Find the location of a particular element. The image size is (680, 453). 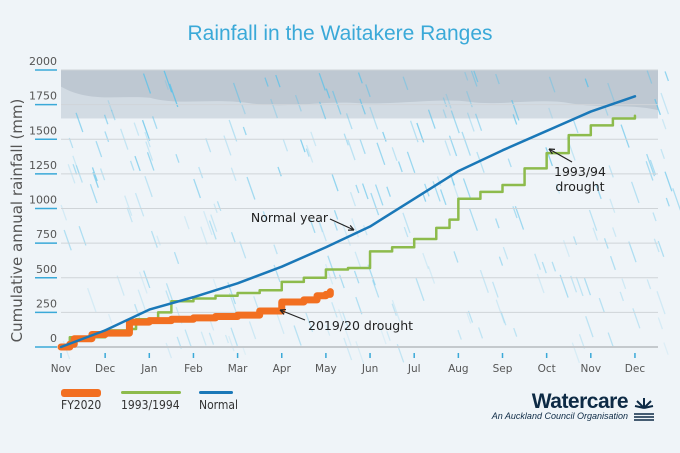

y-tick-label: 1500 is located at coordinates (43, 130).